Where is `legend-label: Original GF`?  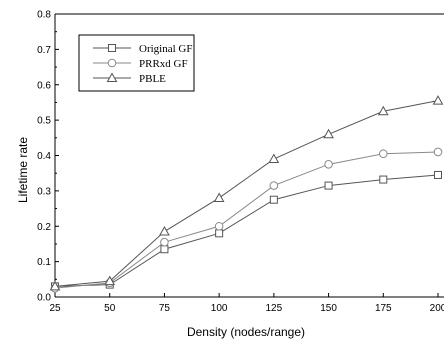
legend-label: Original GF is located at coordinates (165, 49).